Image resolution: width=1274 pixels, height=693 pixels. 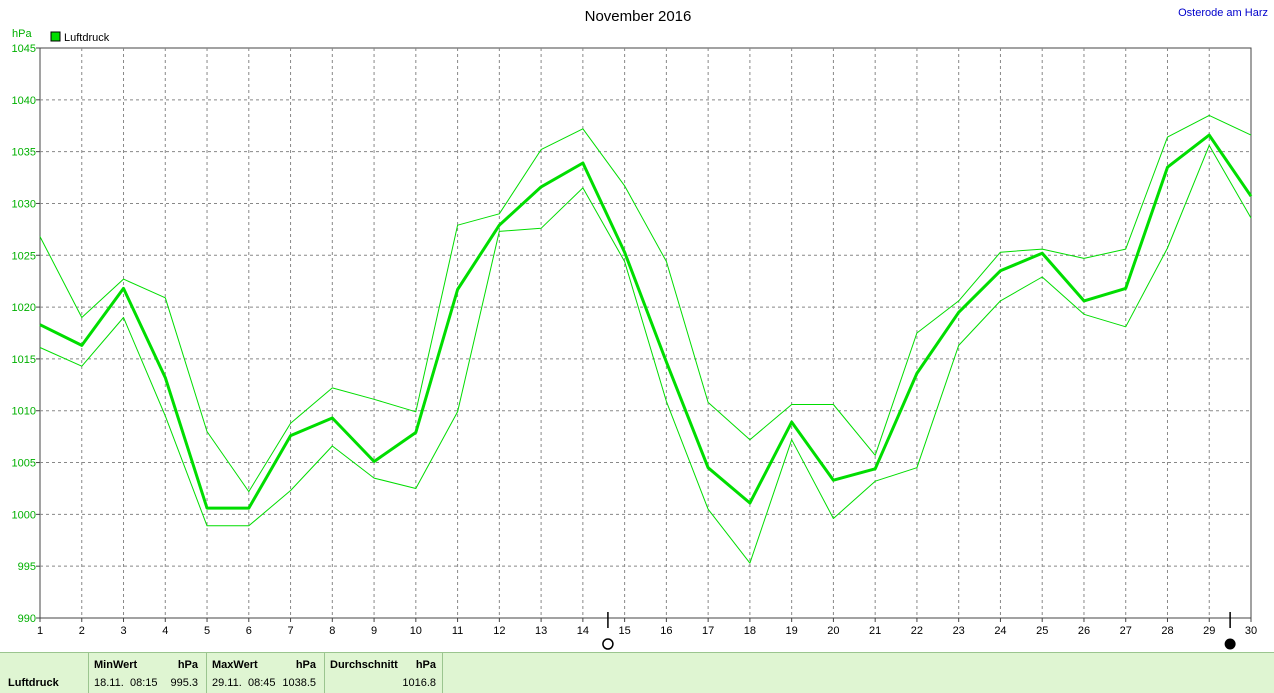 What do you see at coordinates (27, 567) in the screenshot?
I see `y-tick-label: 995` at bounding box center [27, 567].